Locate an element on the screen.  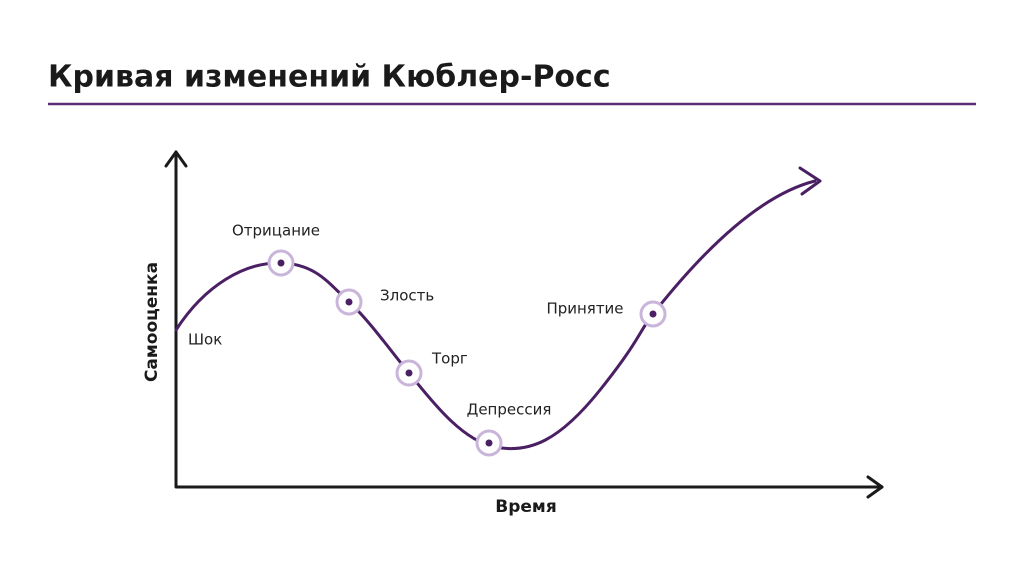
stage-label: Злость is located at coordinates (407, 296).